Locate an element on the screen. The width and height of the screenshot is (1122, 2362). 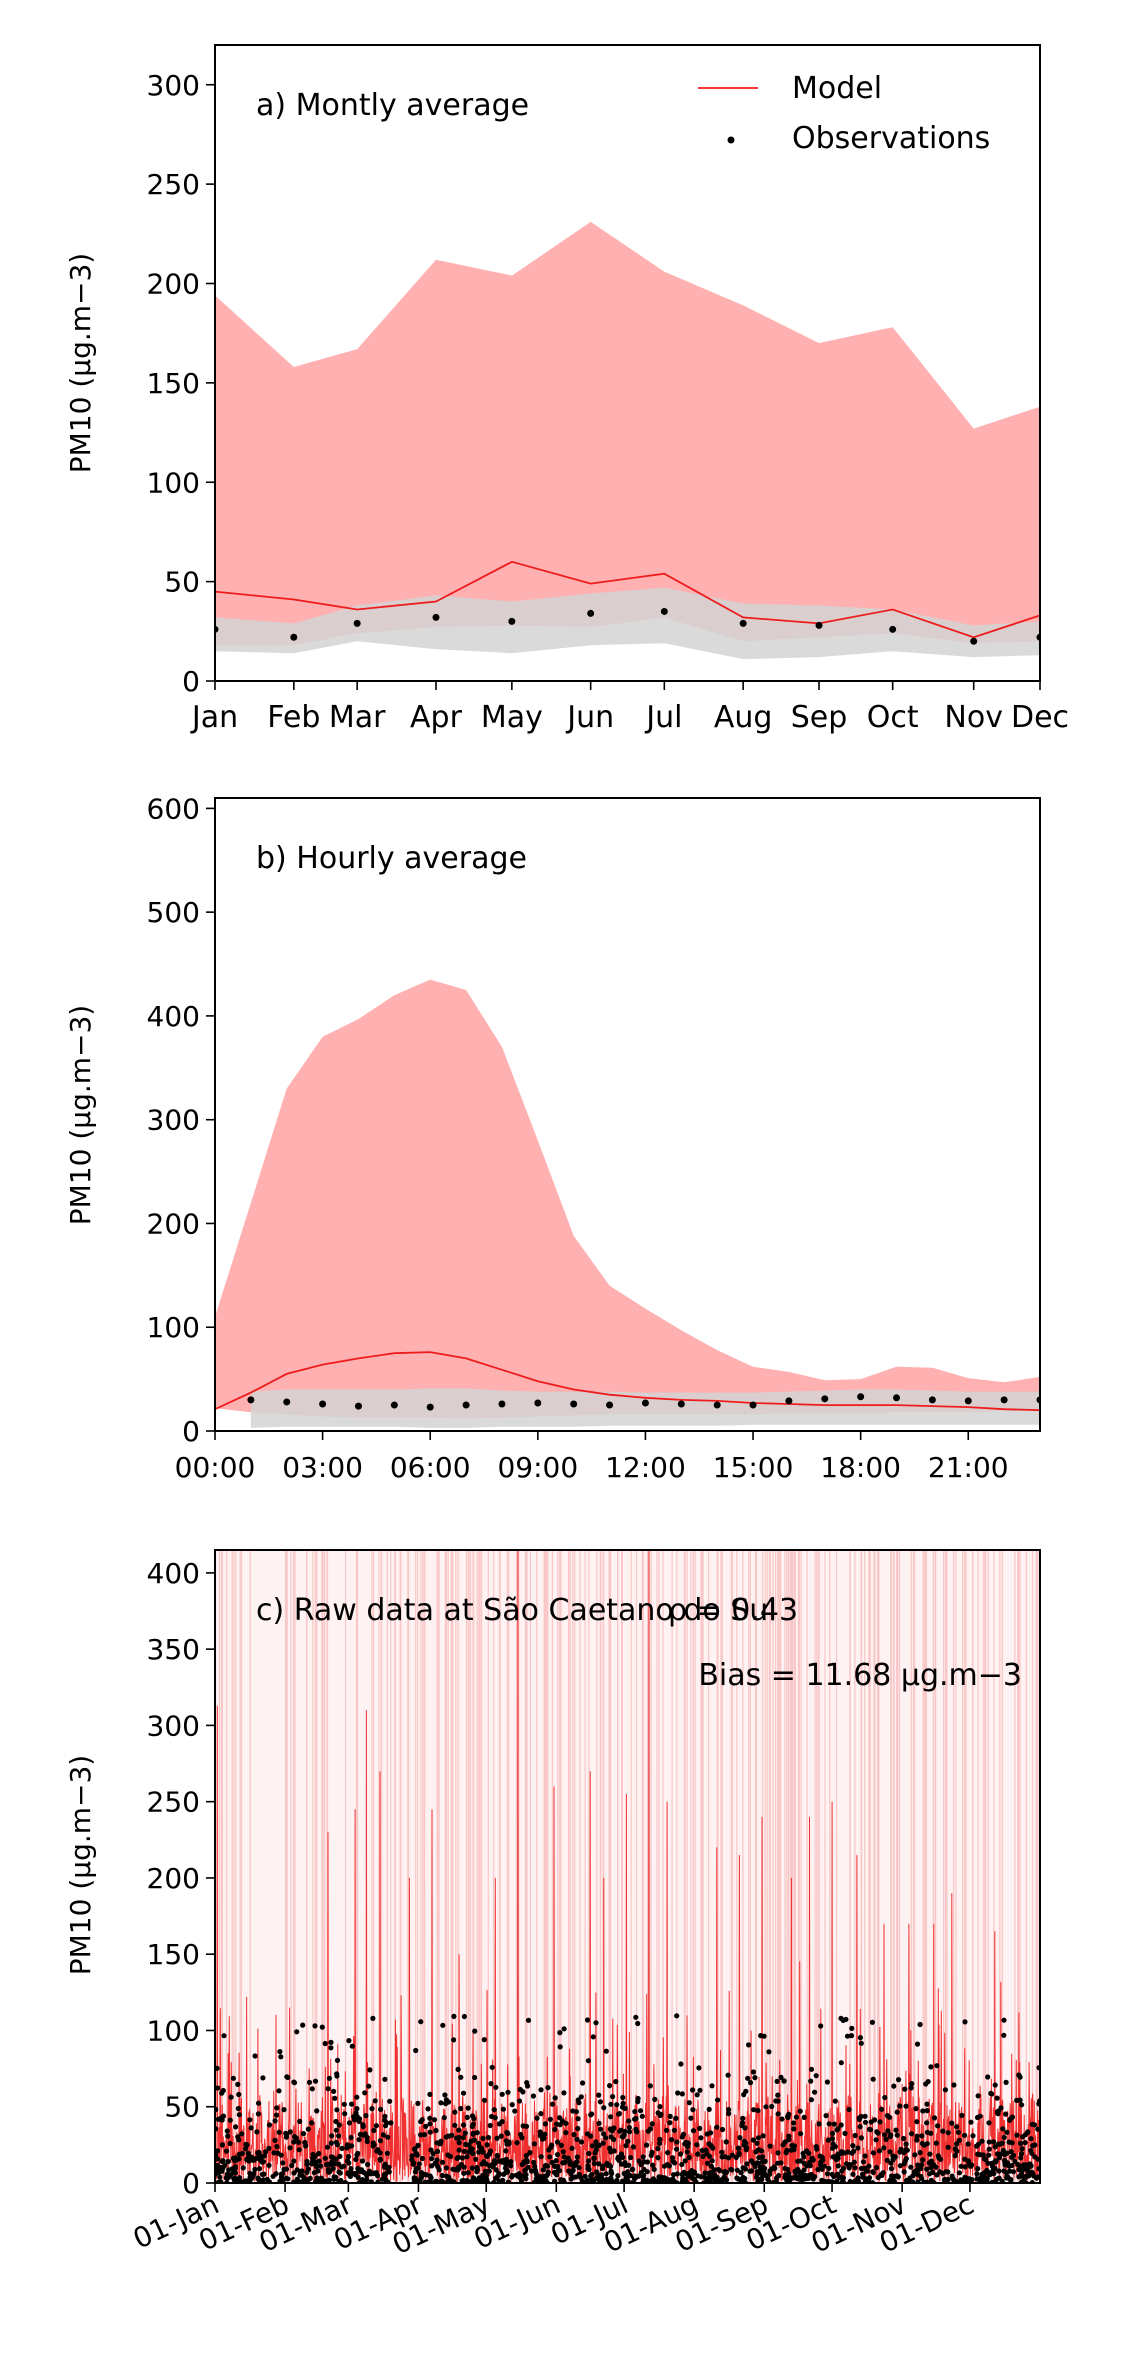
panel-a-plot-area is located at coordinates (627, 440).